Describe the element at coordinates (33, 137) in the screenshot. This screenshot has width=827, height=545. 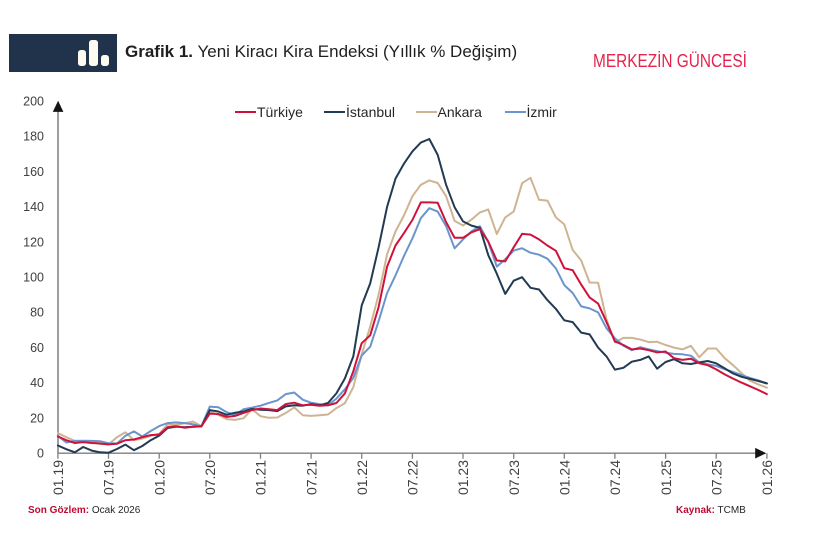
I see `svg-text: 180` at that location.